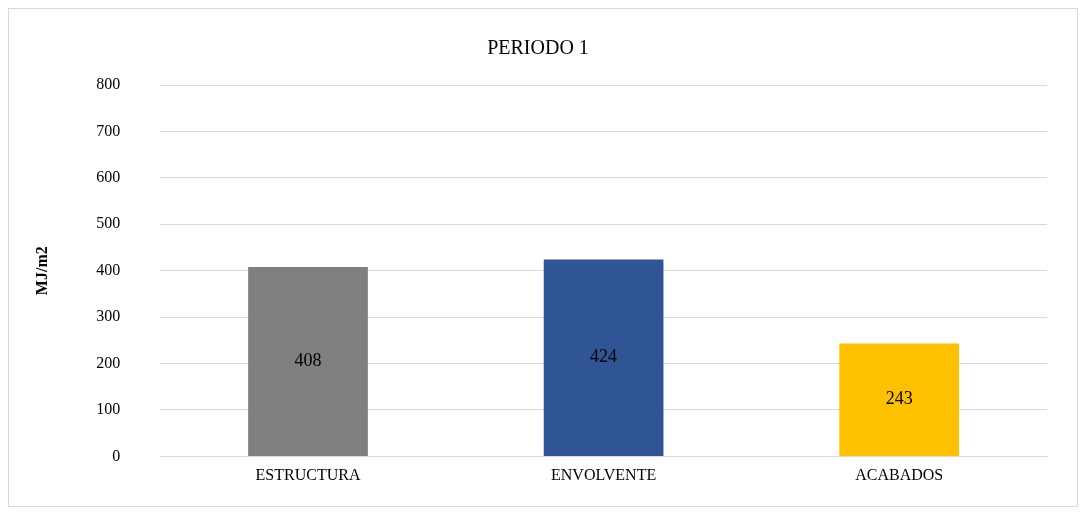  I want to click on y-tick-label: 700, so click(108, 130).